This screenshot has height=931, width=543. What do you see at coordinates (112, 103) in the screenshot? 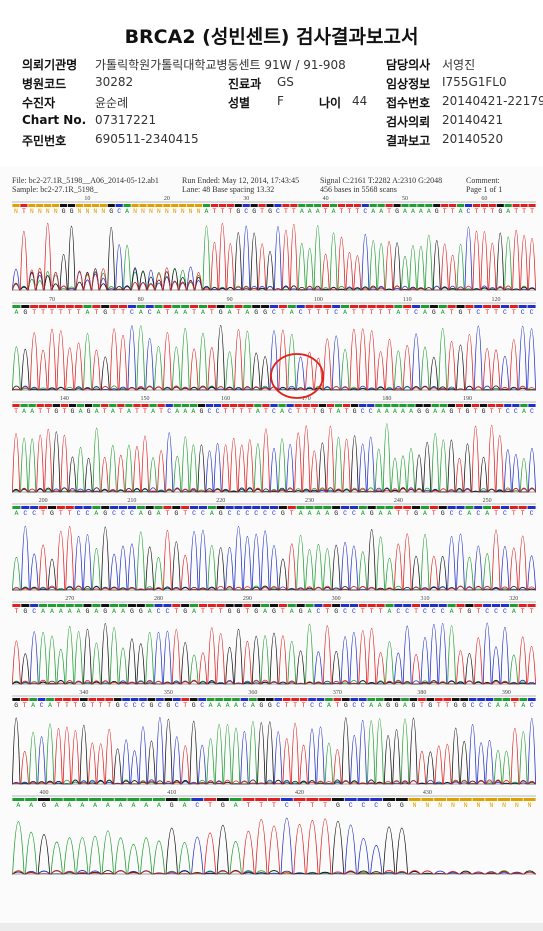
I see `patient-value: 윤순례` at bounding box center [112, 103].